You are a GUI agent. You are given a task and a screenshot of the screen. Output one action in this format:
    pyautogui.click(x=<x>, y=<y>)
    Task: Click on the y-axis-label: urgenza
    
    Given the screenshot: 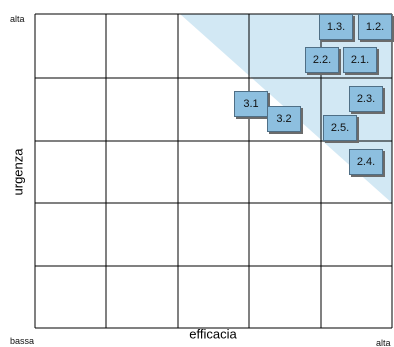 What is the action you would take?
    pyautogui.click(x=18, y=172)
    